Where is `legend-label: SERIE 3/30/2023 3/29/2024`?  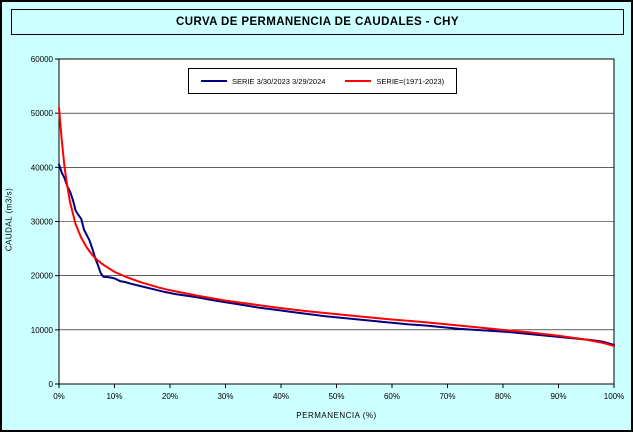
legend-label: SERIE 3/30/2023 3/29/2024 is located at coordinates (279, 81).